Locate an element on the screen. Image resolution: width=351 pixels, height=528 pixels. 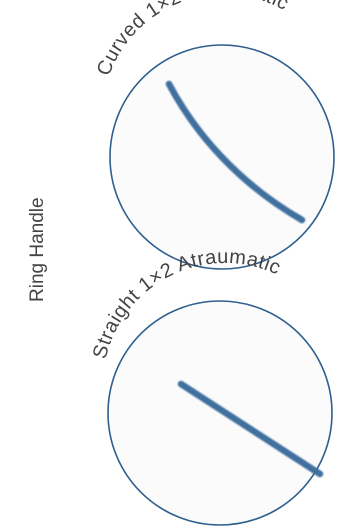
curved-blade-icon is located at coordinates (235, 152).